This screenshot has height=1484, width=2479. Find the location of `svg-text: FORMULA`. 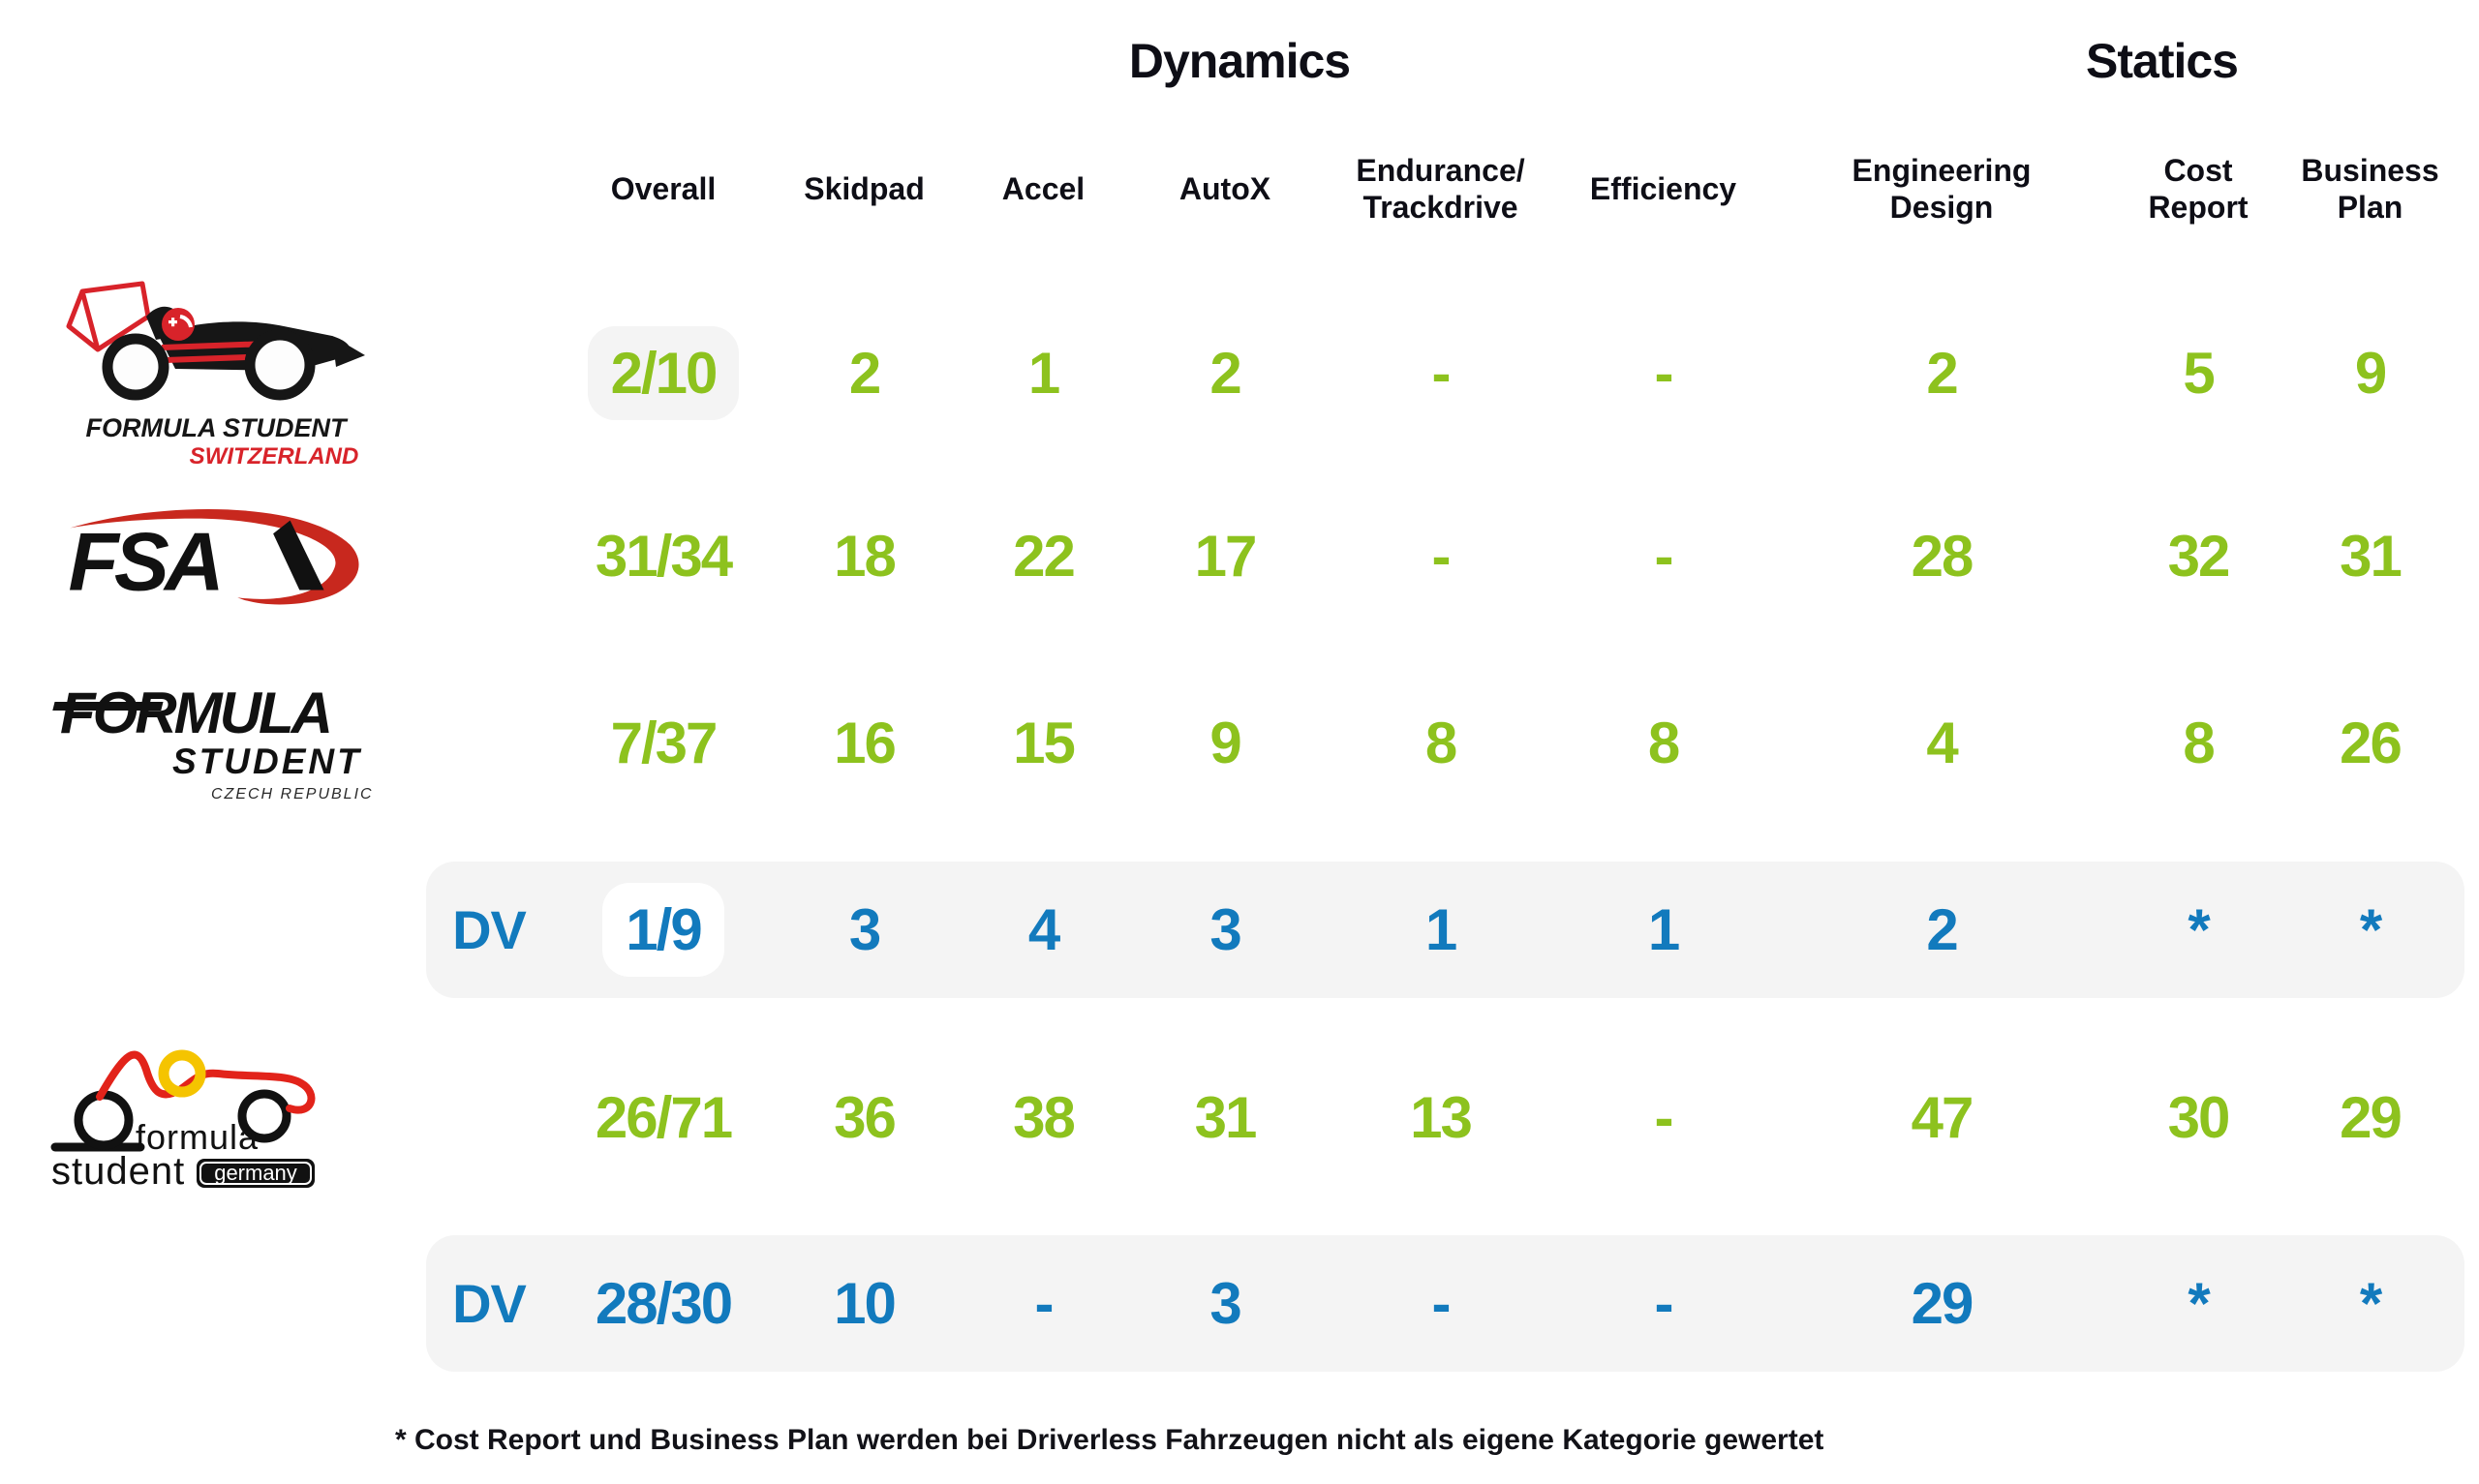

svg-text: FORMULA is located at coordinates (195, 713).